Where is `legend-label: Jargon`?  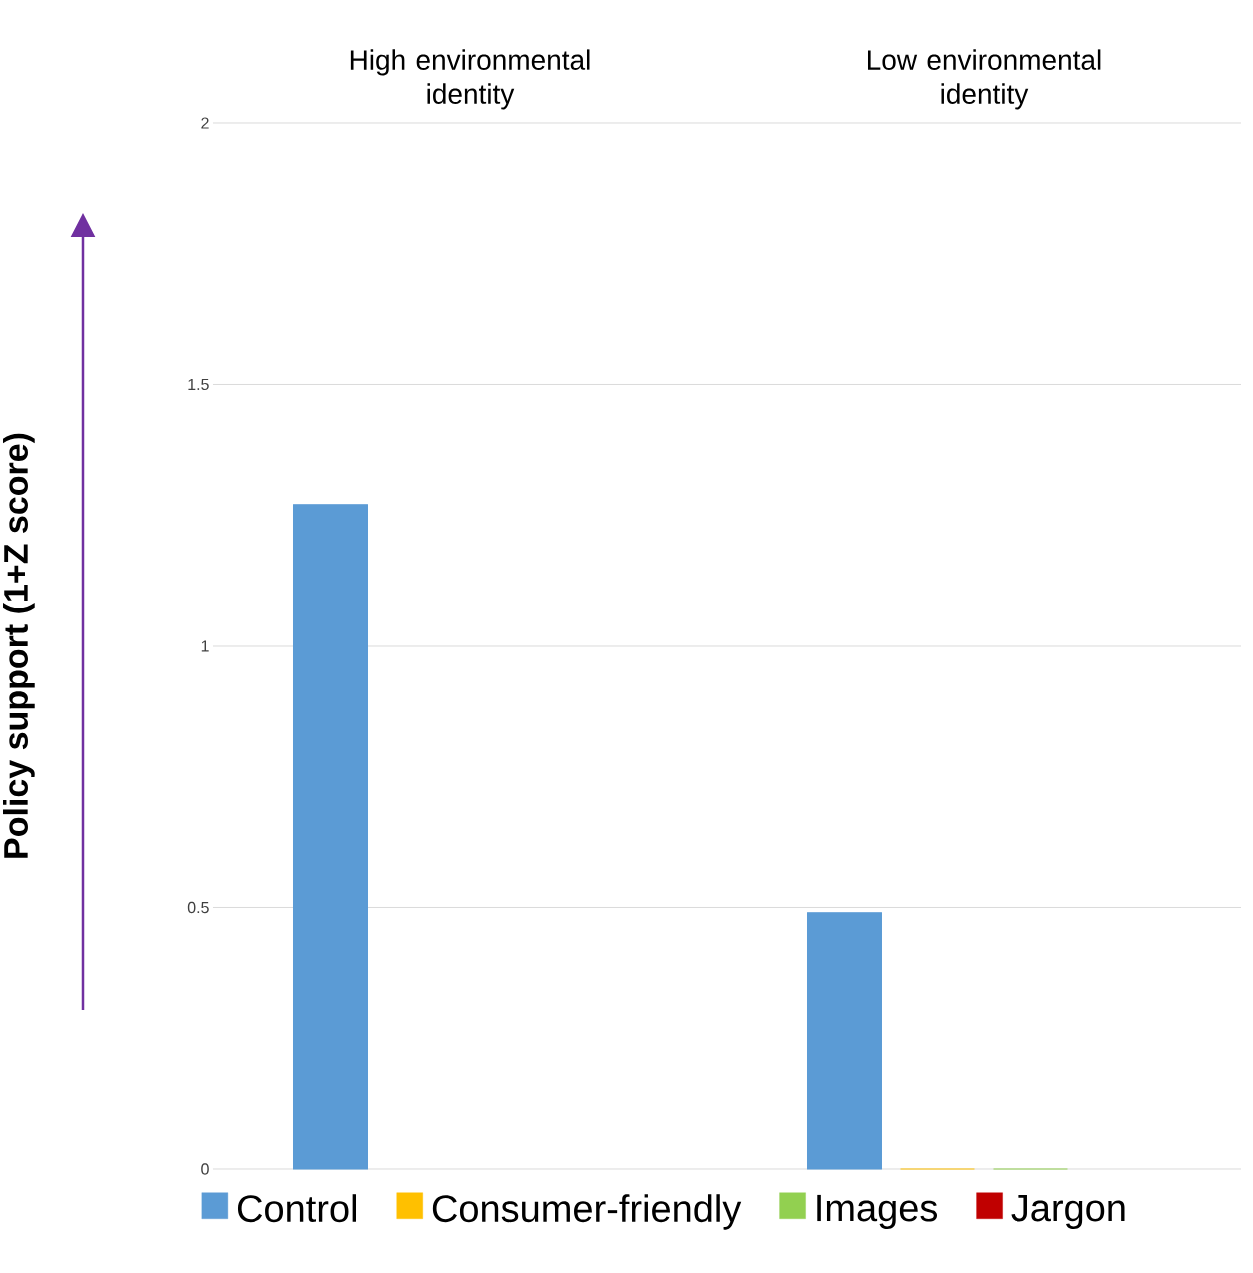 legend-label: Jargon is located at coordinates (1068, 1211).